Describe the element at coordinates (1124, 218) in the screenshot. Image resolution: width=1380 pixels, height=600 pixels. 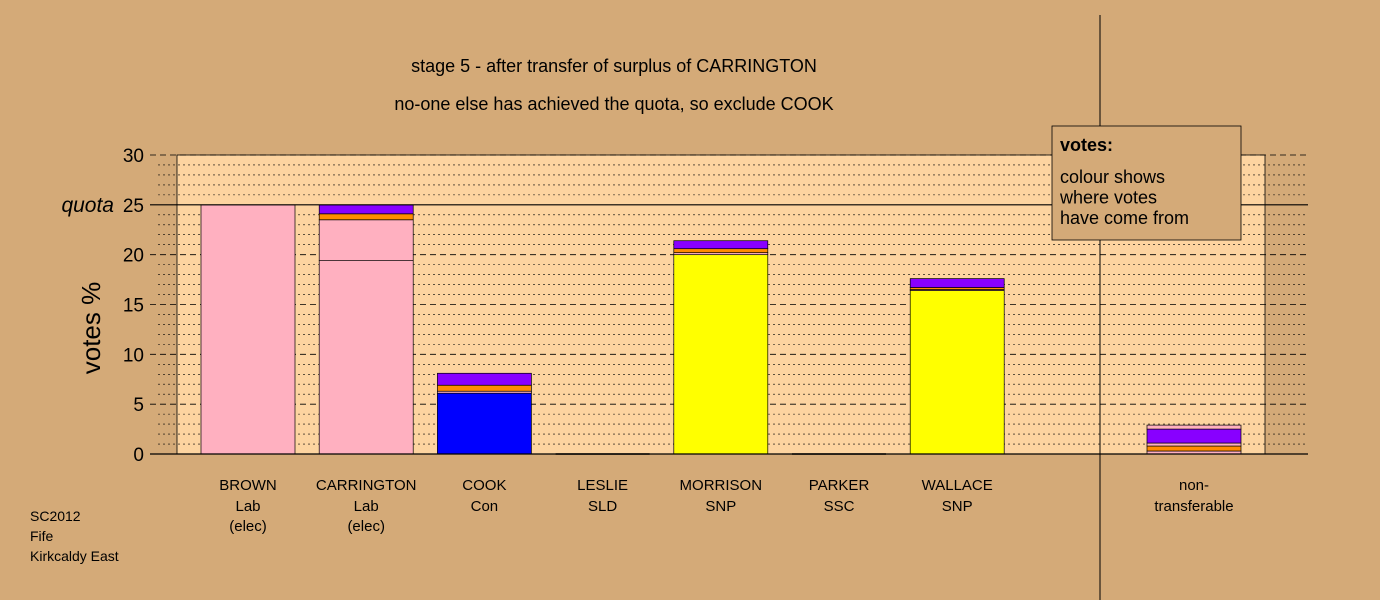
I see `legend-line: have come from` at that location.